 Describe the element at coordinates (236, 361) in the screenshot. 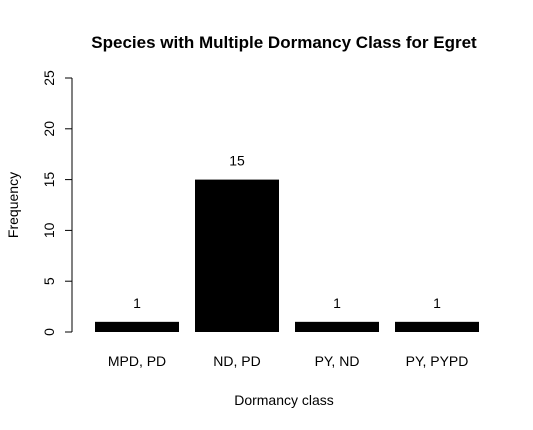

I see `x-tick-label: ND, PD` at that location.